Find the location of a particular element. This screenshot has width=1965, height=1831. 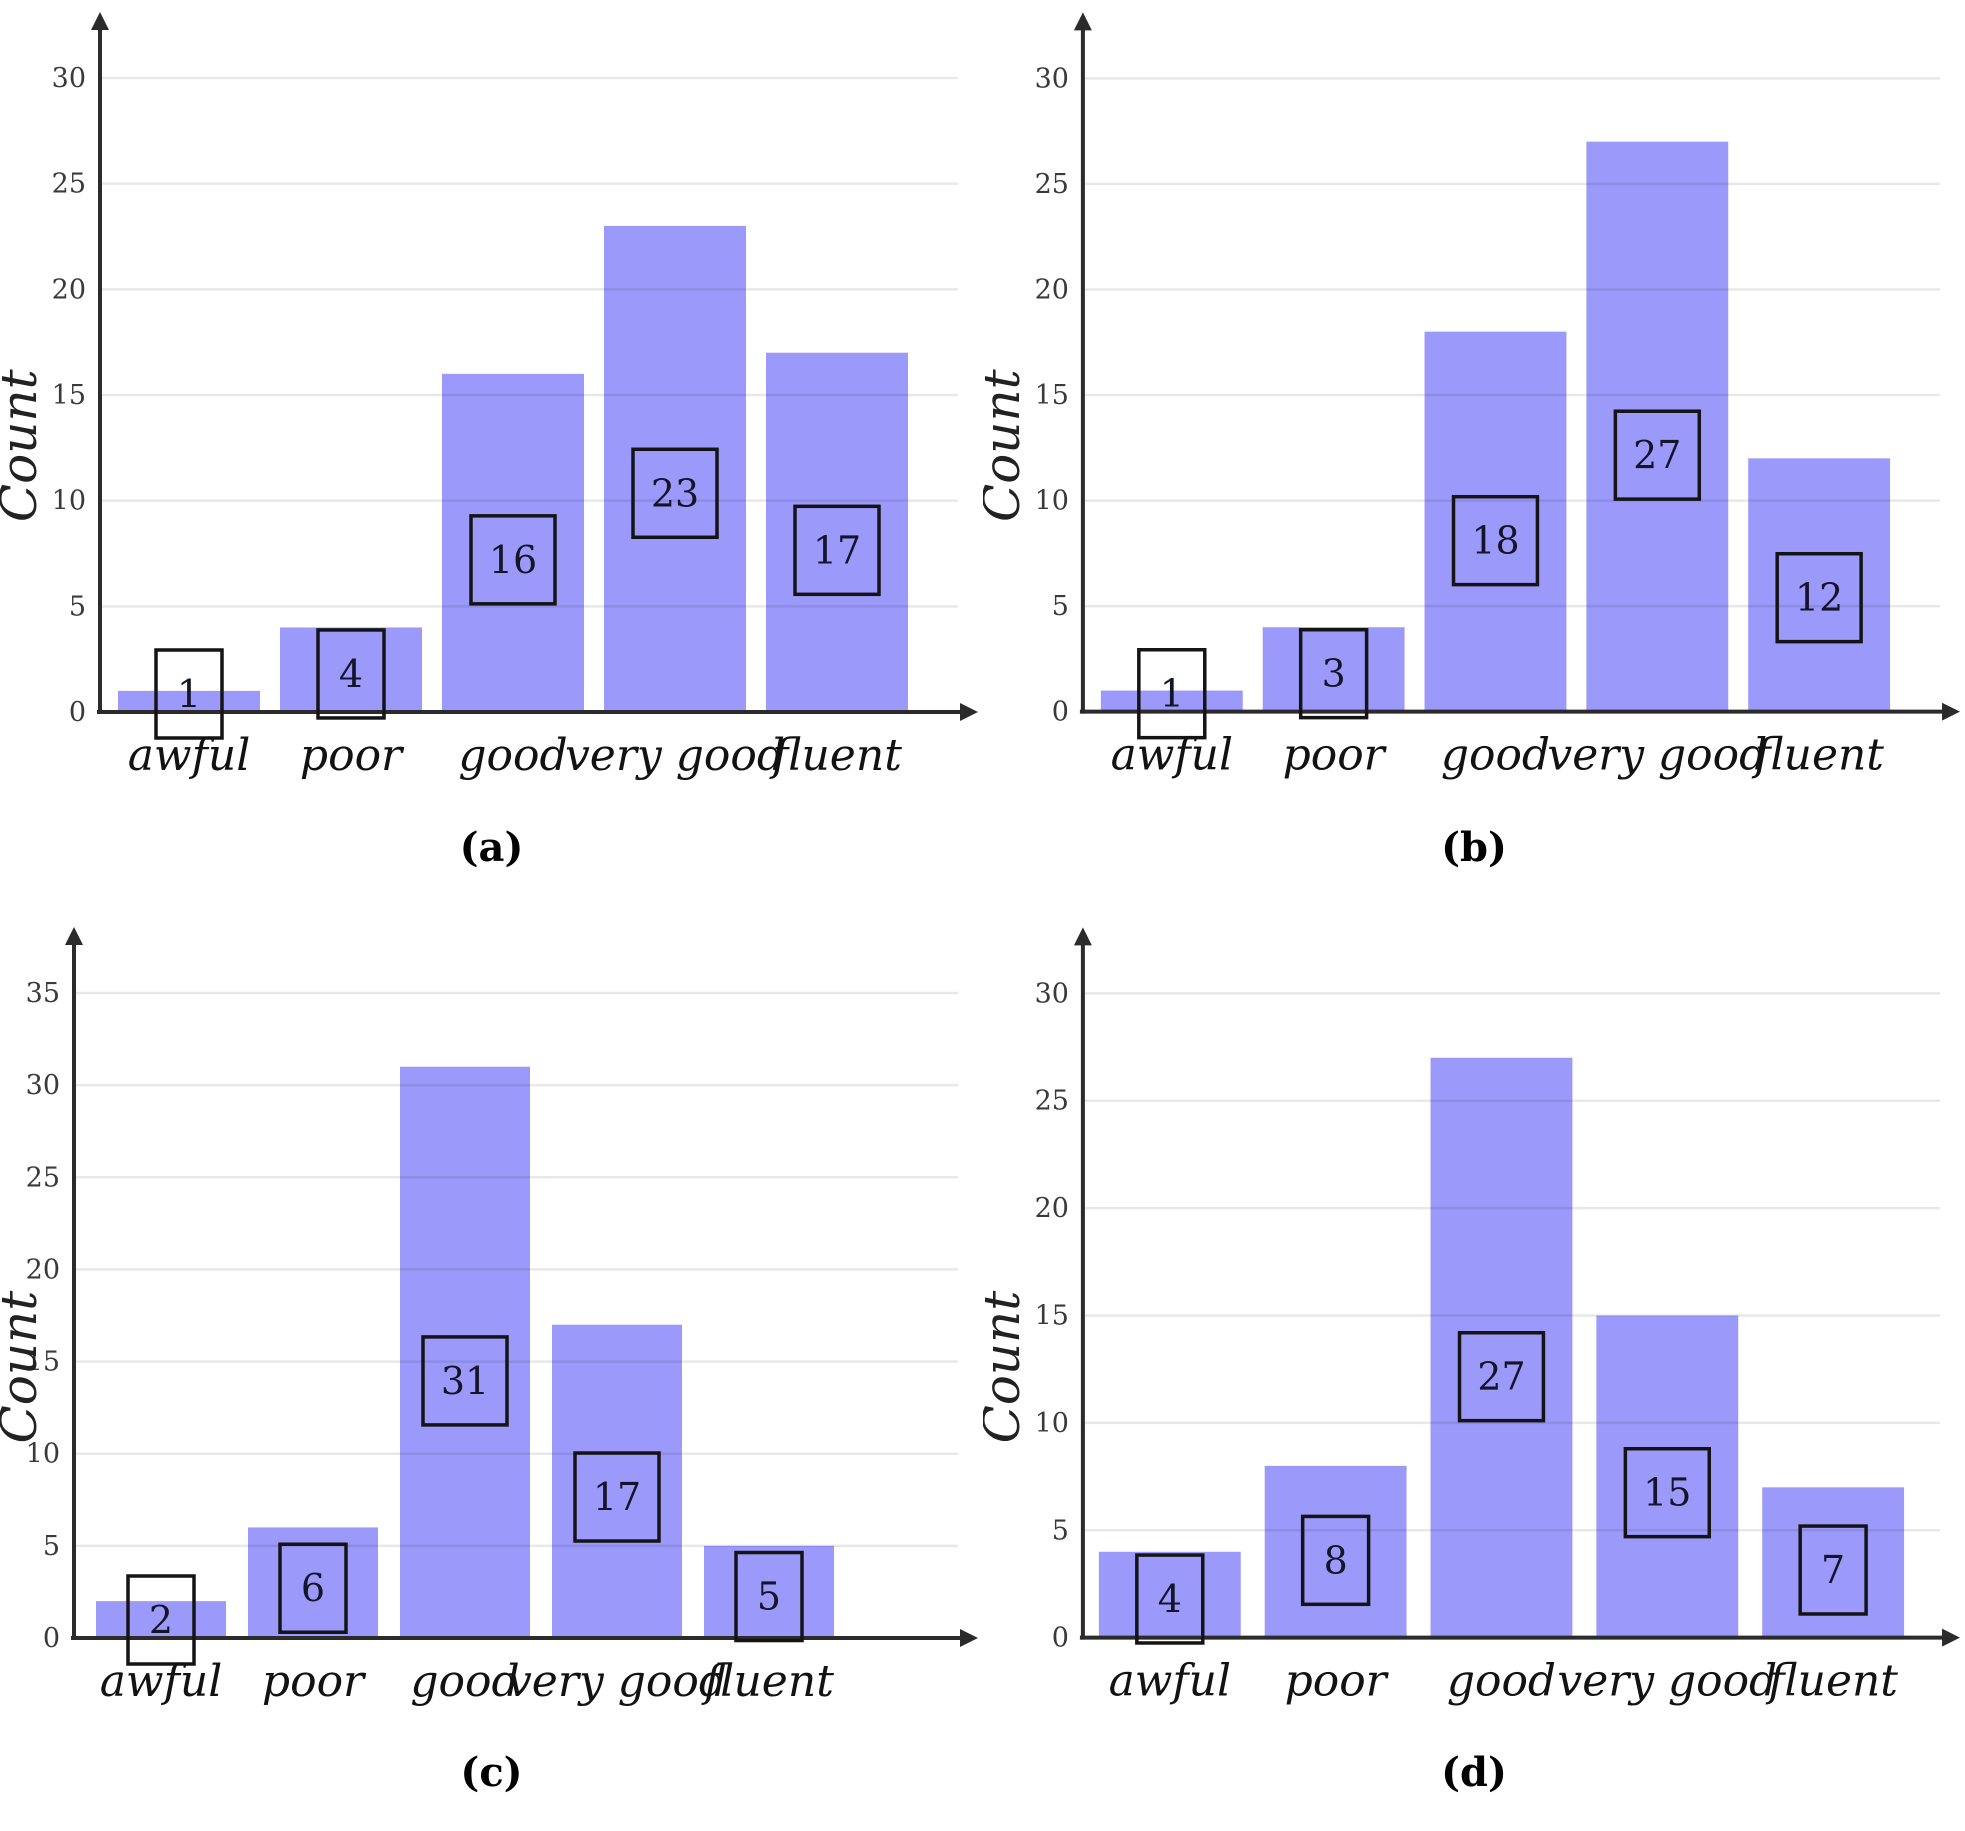

caption-d-label: (d) is located at coordinates (1474, 1772).